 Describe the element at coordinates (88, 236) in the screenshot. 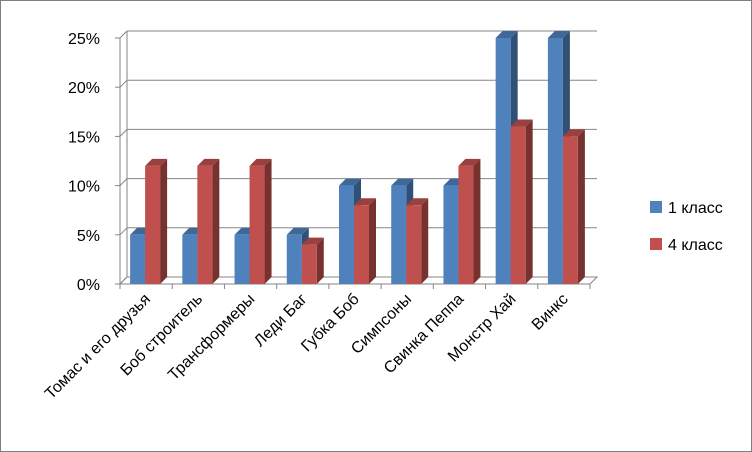

I see `y-tick-label: 5%` at that location.